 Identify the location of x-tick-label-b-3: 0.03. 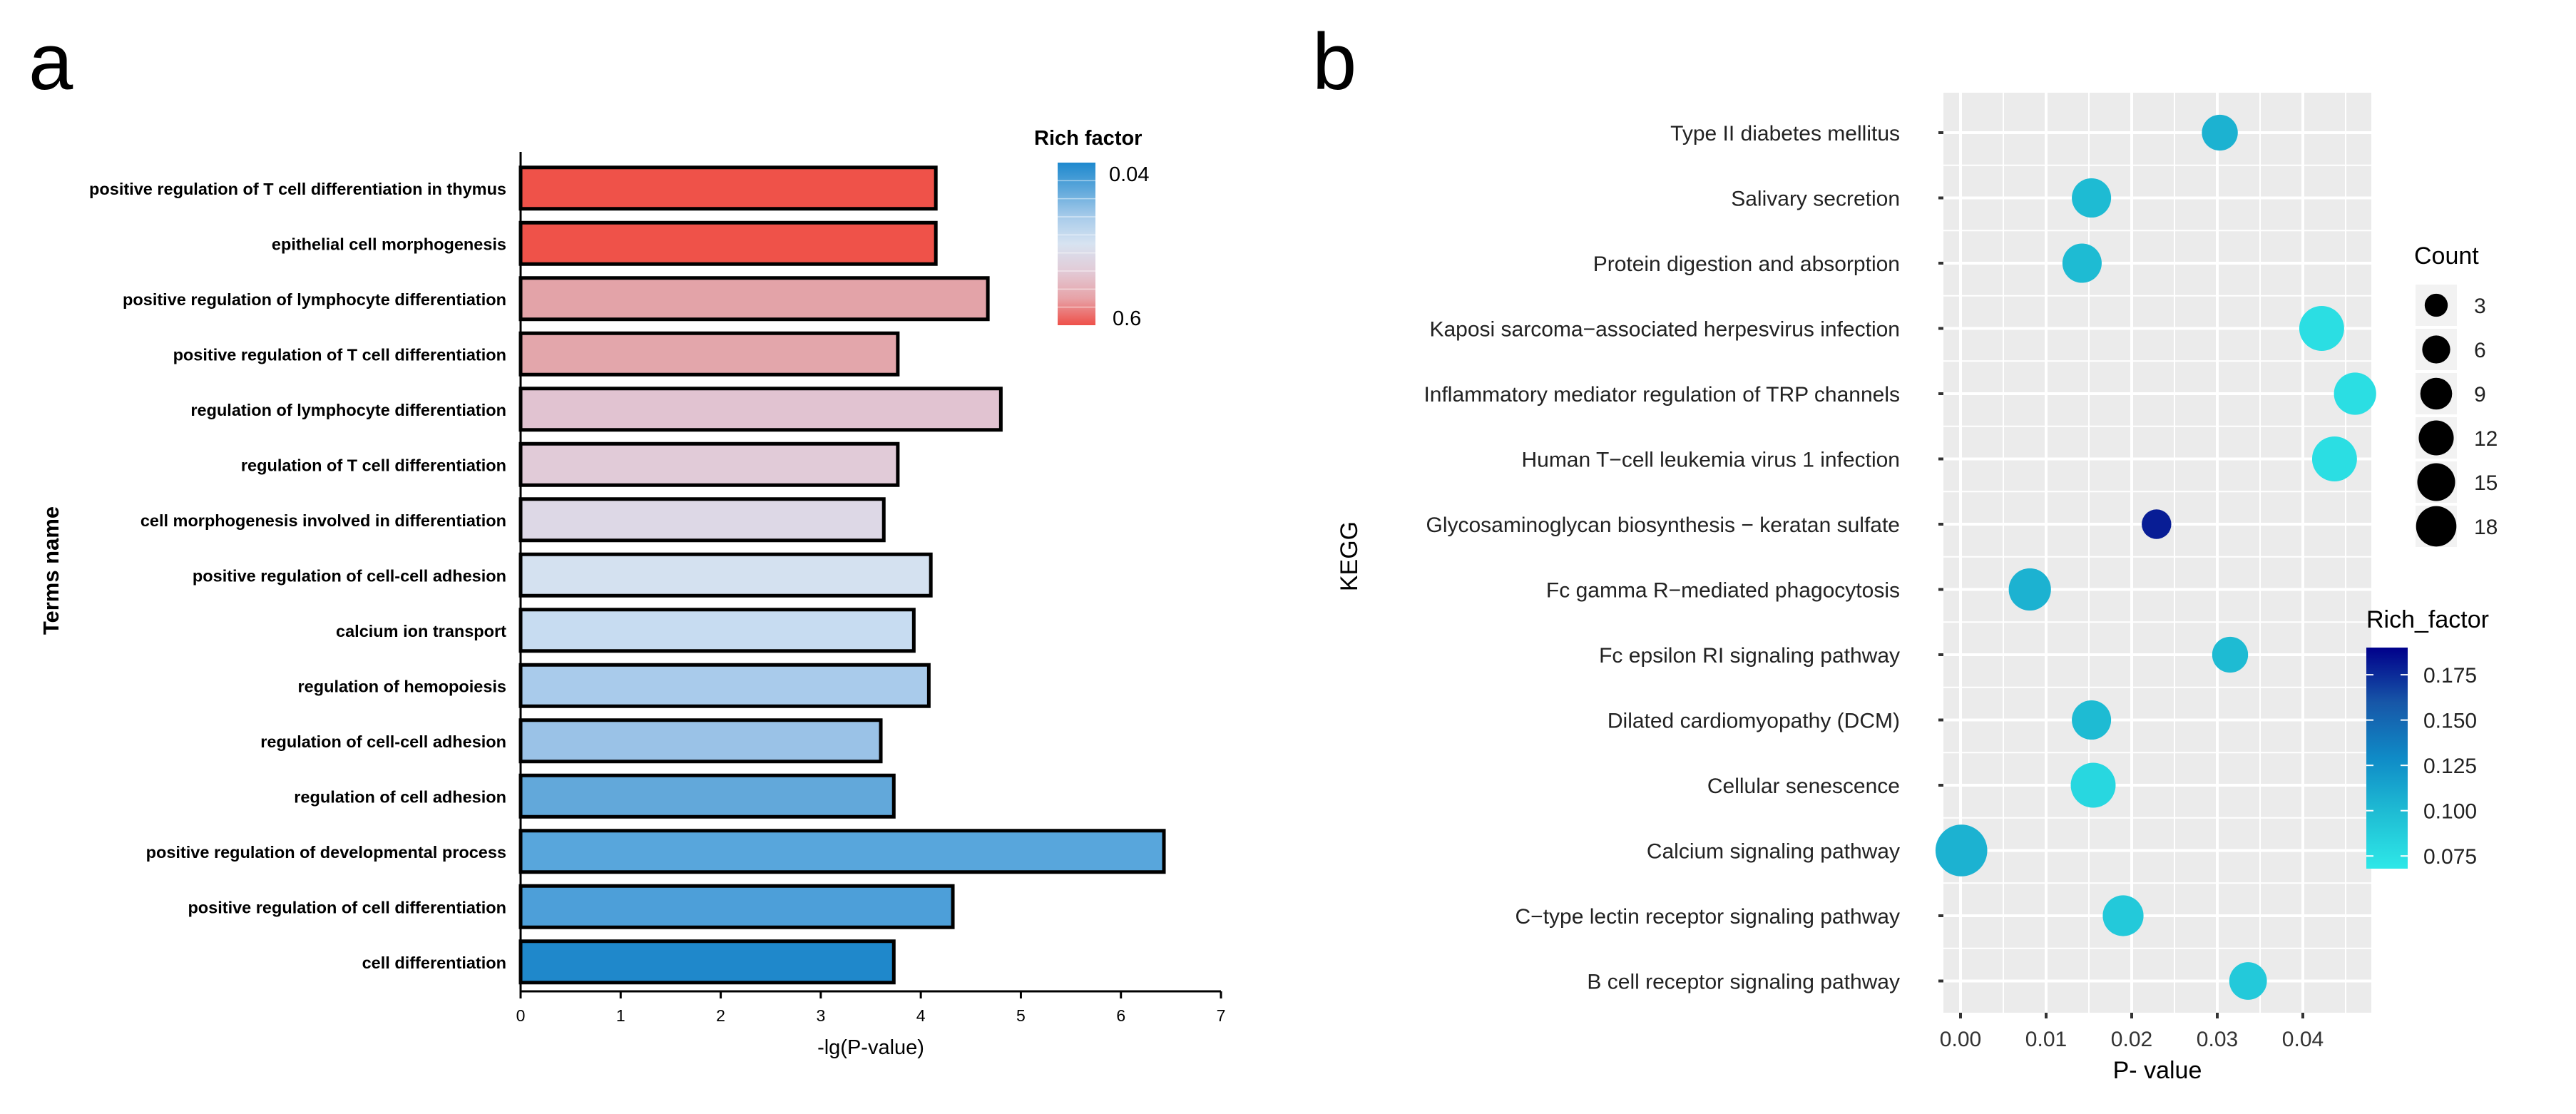
(2217, 1040).